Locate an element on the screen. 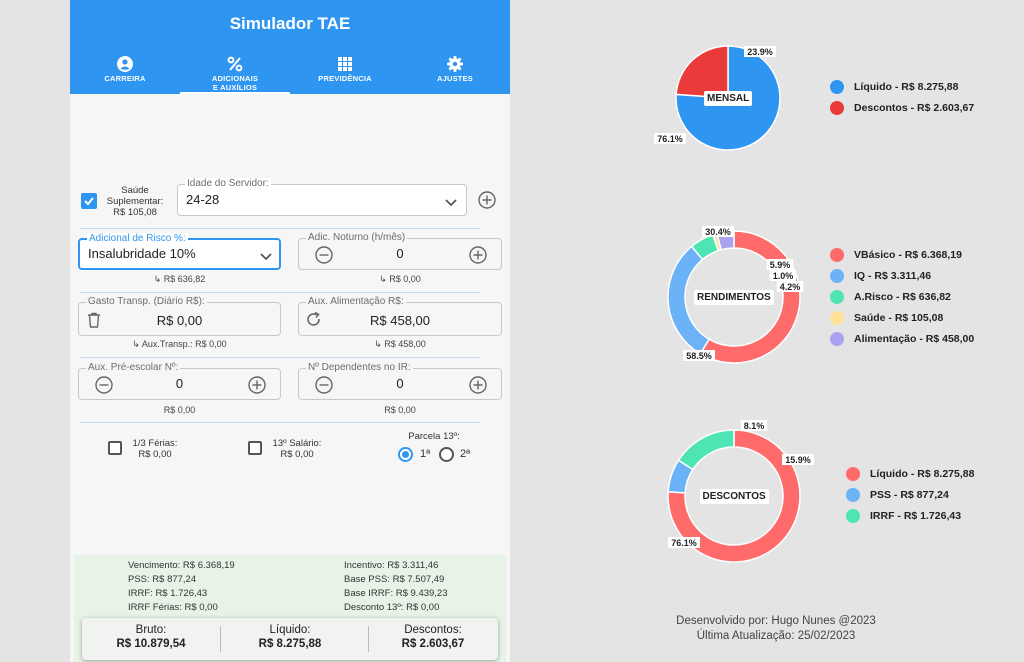 The image size is (1024, 662). risco-value: Insalubridade 10% is located at coordinates (142, 253).